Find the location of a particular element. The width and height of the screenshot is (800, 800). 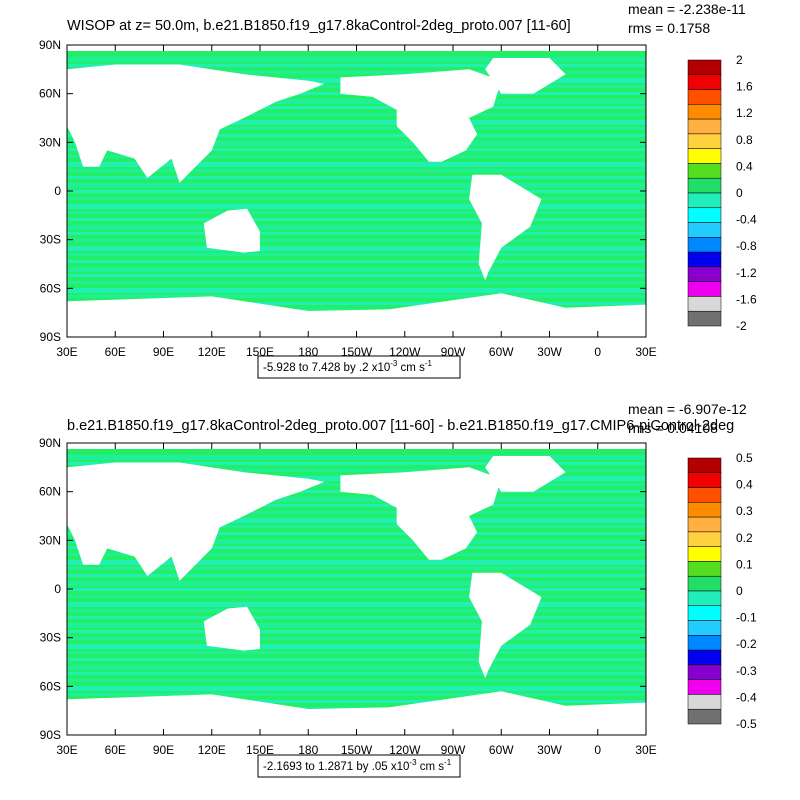

colorbar-label: 2 is located at coordinates (739, 60).